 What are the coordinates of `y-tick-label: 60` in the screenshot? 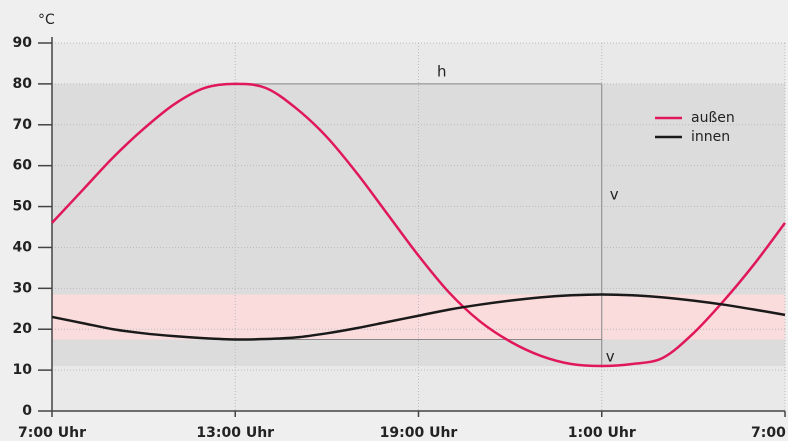 It's located at (23, 166).